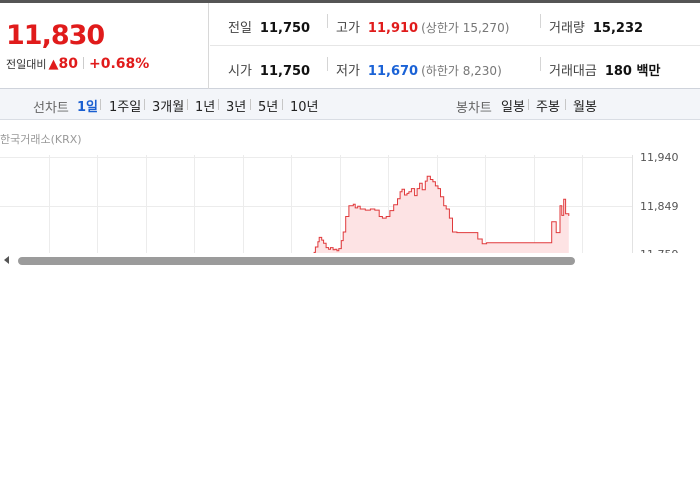 The height and width of the screenshot is (490, 700). Describe the element at coordinates (83, 63) in the screenshot. I see `change-divider` at that location.